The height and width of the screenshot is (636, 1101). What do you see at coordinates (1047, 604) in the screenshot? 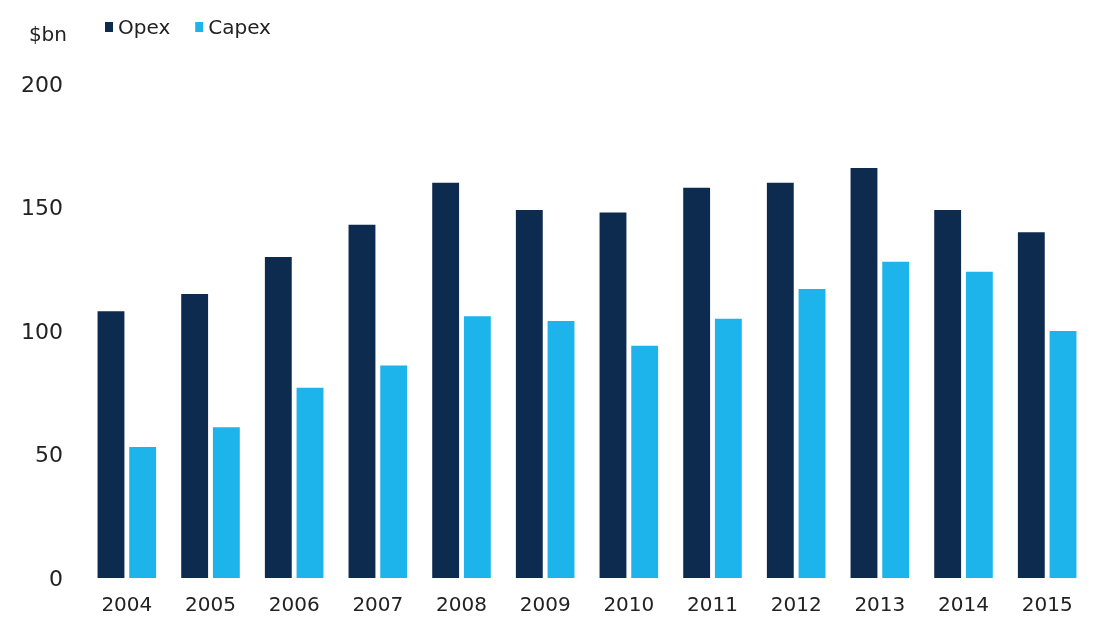
I see `x-tick-label: 2015` at bounding box center [1047, 604].